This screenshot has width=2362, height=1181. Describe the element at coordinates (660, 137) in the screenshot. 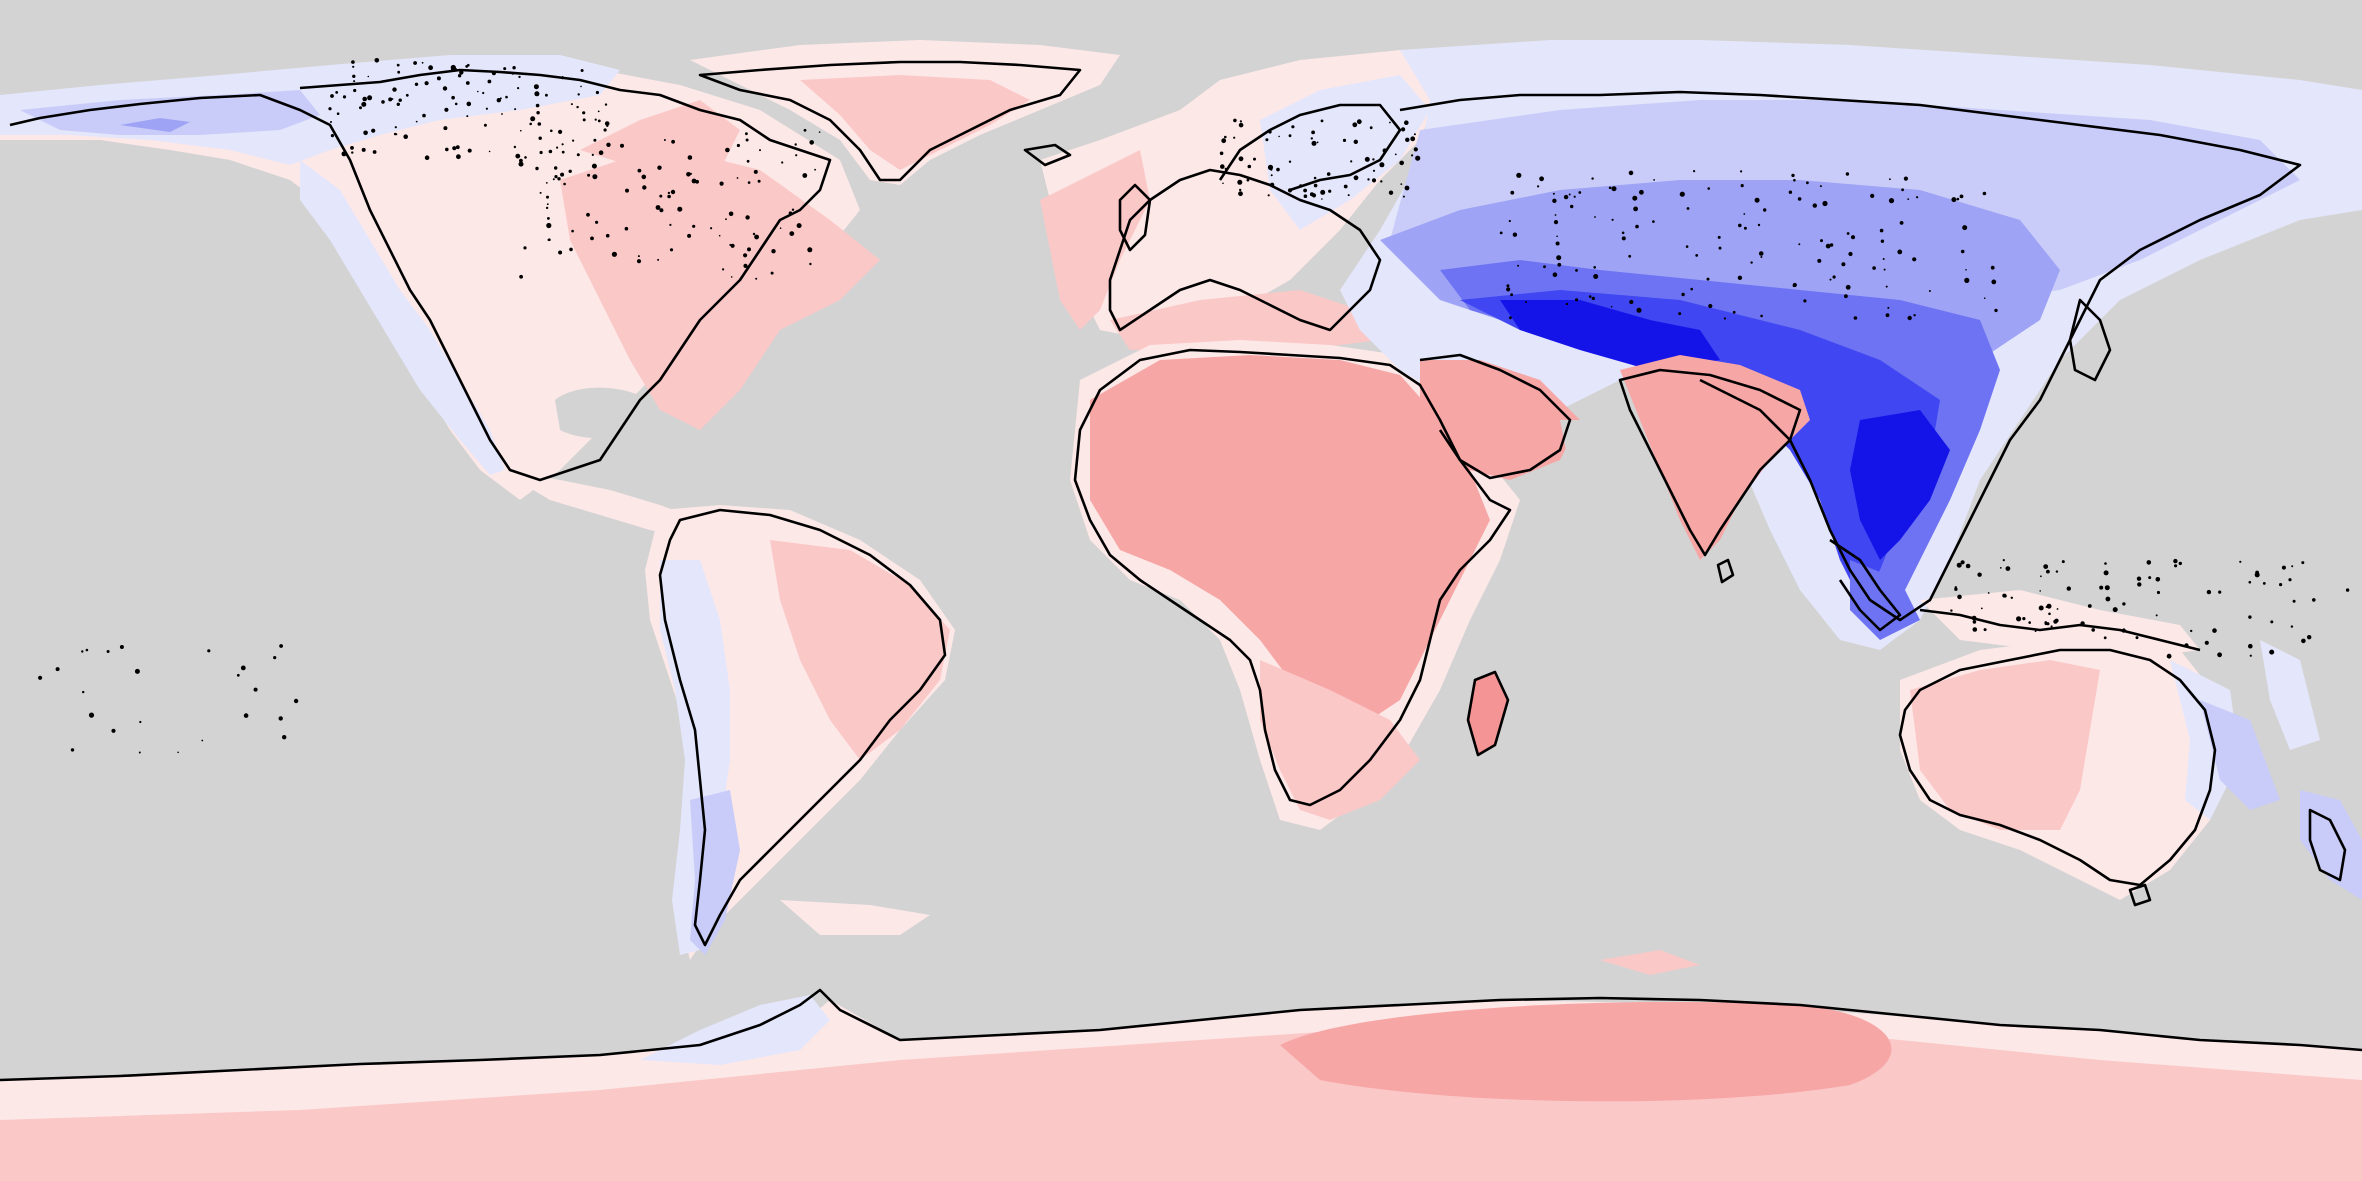

I see `labrador-red` at that location.